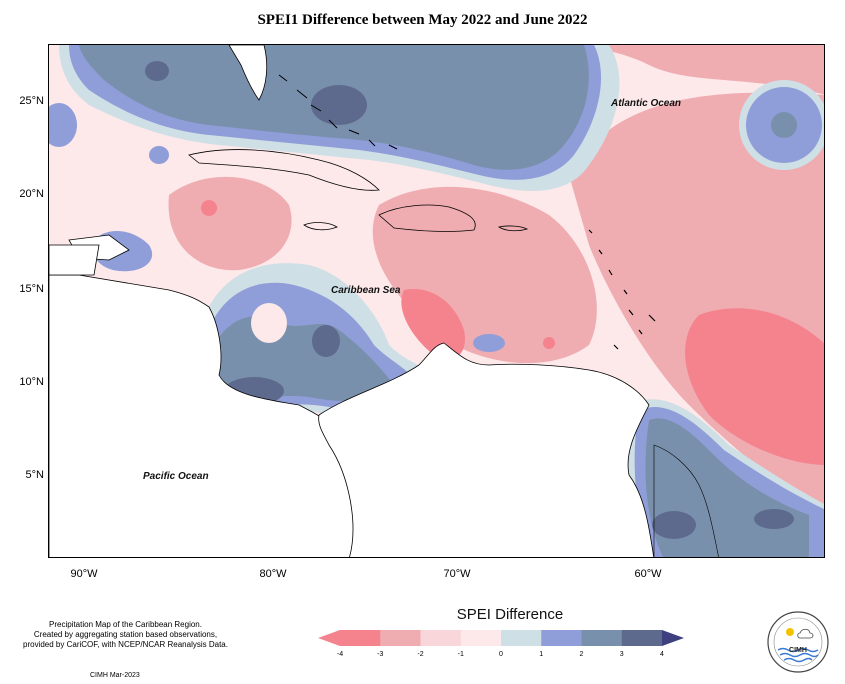 The height and width of the screenshot is (684, 845). I want to click on legend-tick-label: -2, so click(420, 654).